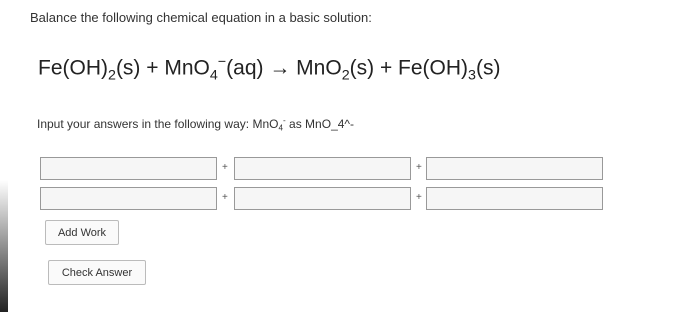  I want to click on formula-segment: (s) + MnO, so click(162, 68).